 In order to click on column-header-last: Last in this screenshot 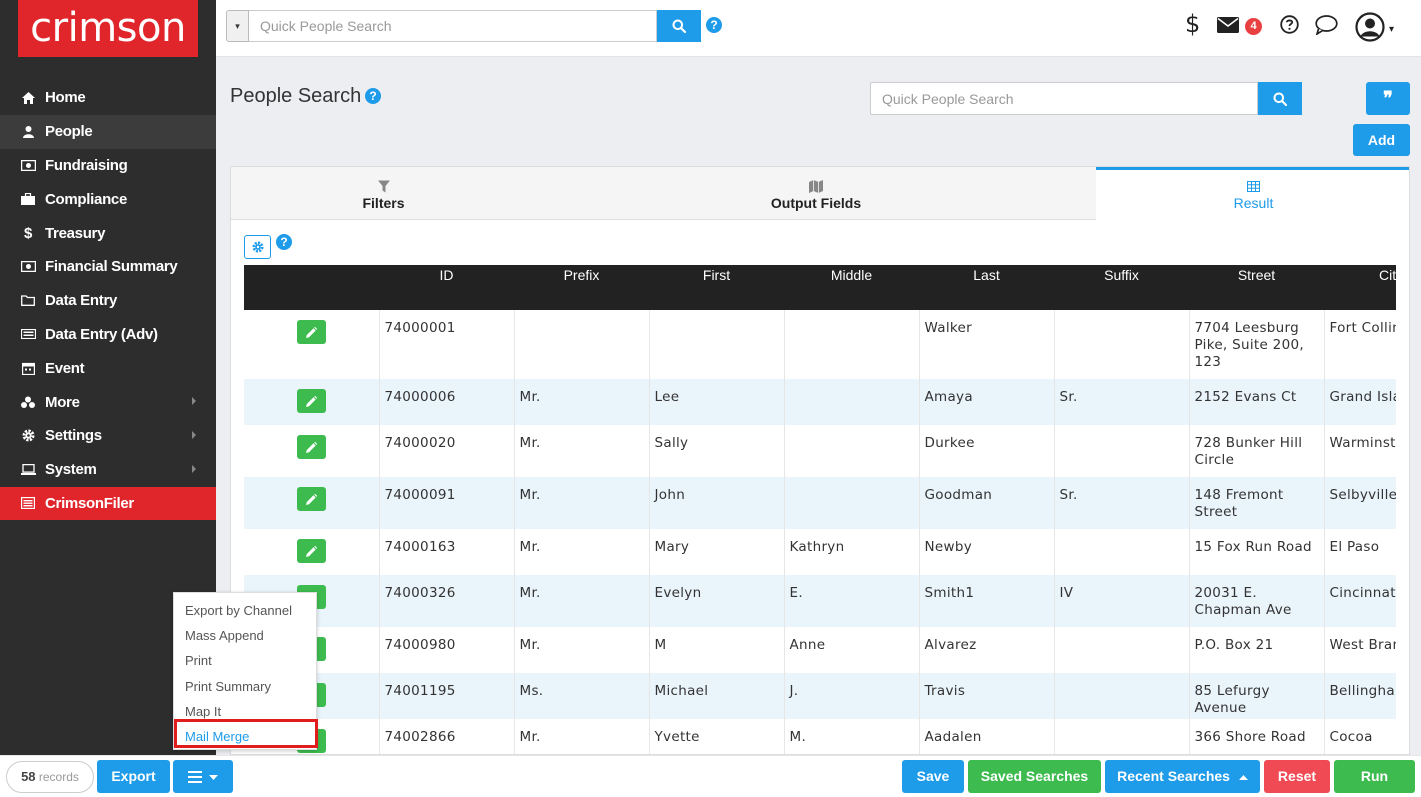, I will do `click(986, 275)`.